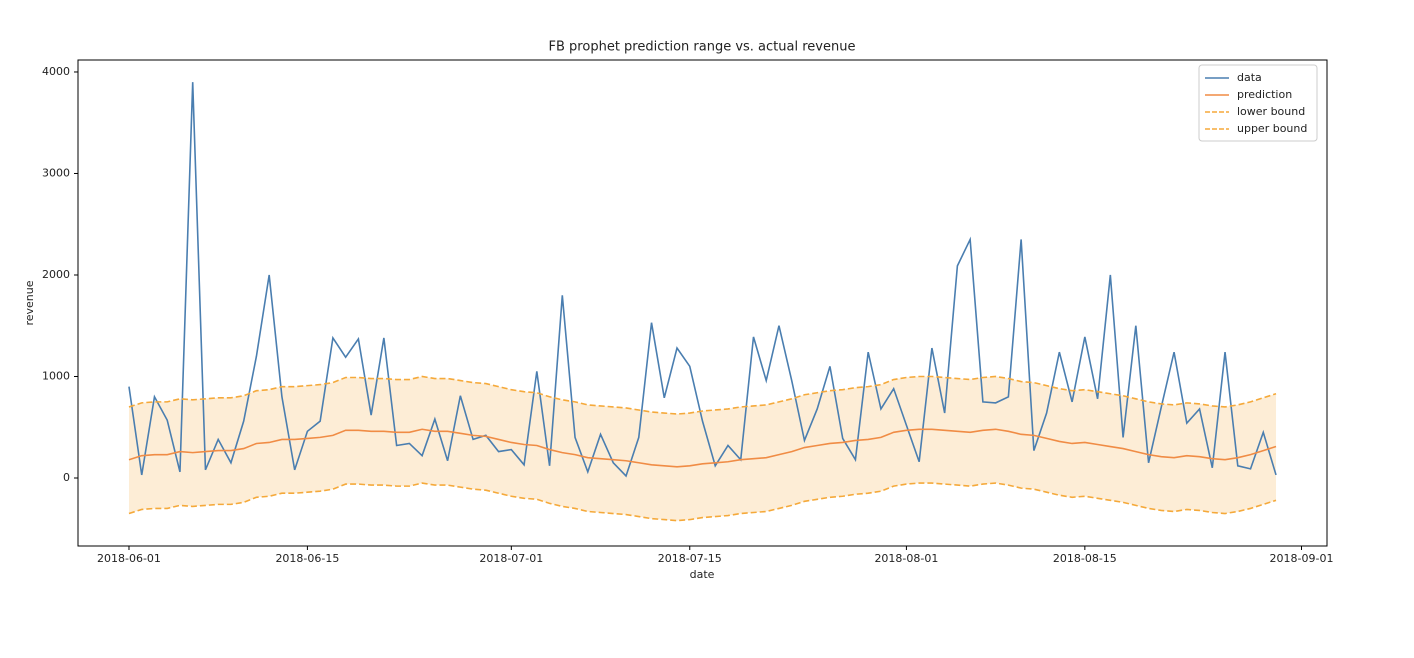  Describe the element at coordinates (29, 302) in the screenshot. I see `y-axis-label: revenue` at that location.